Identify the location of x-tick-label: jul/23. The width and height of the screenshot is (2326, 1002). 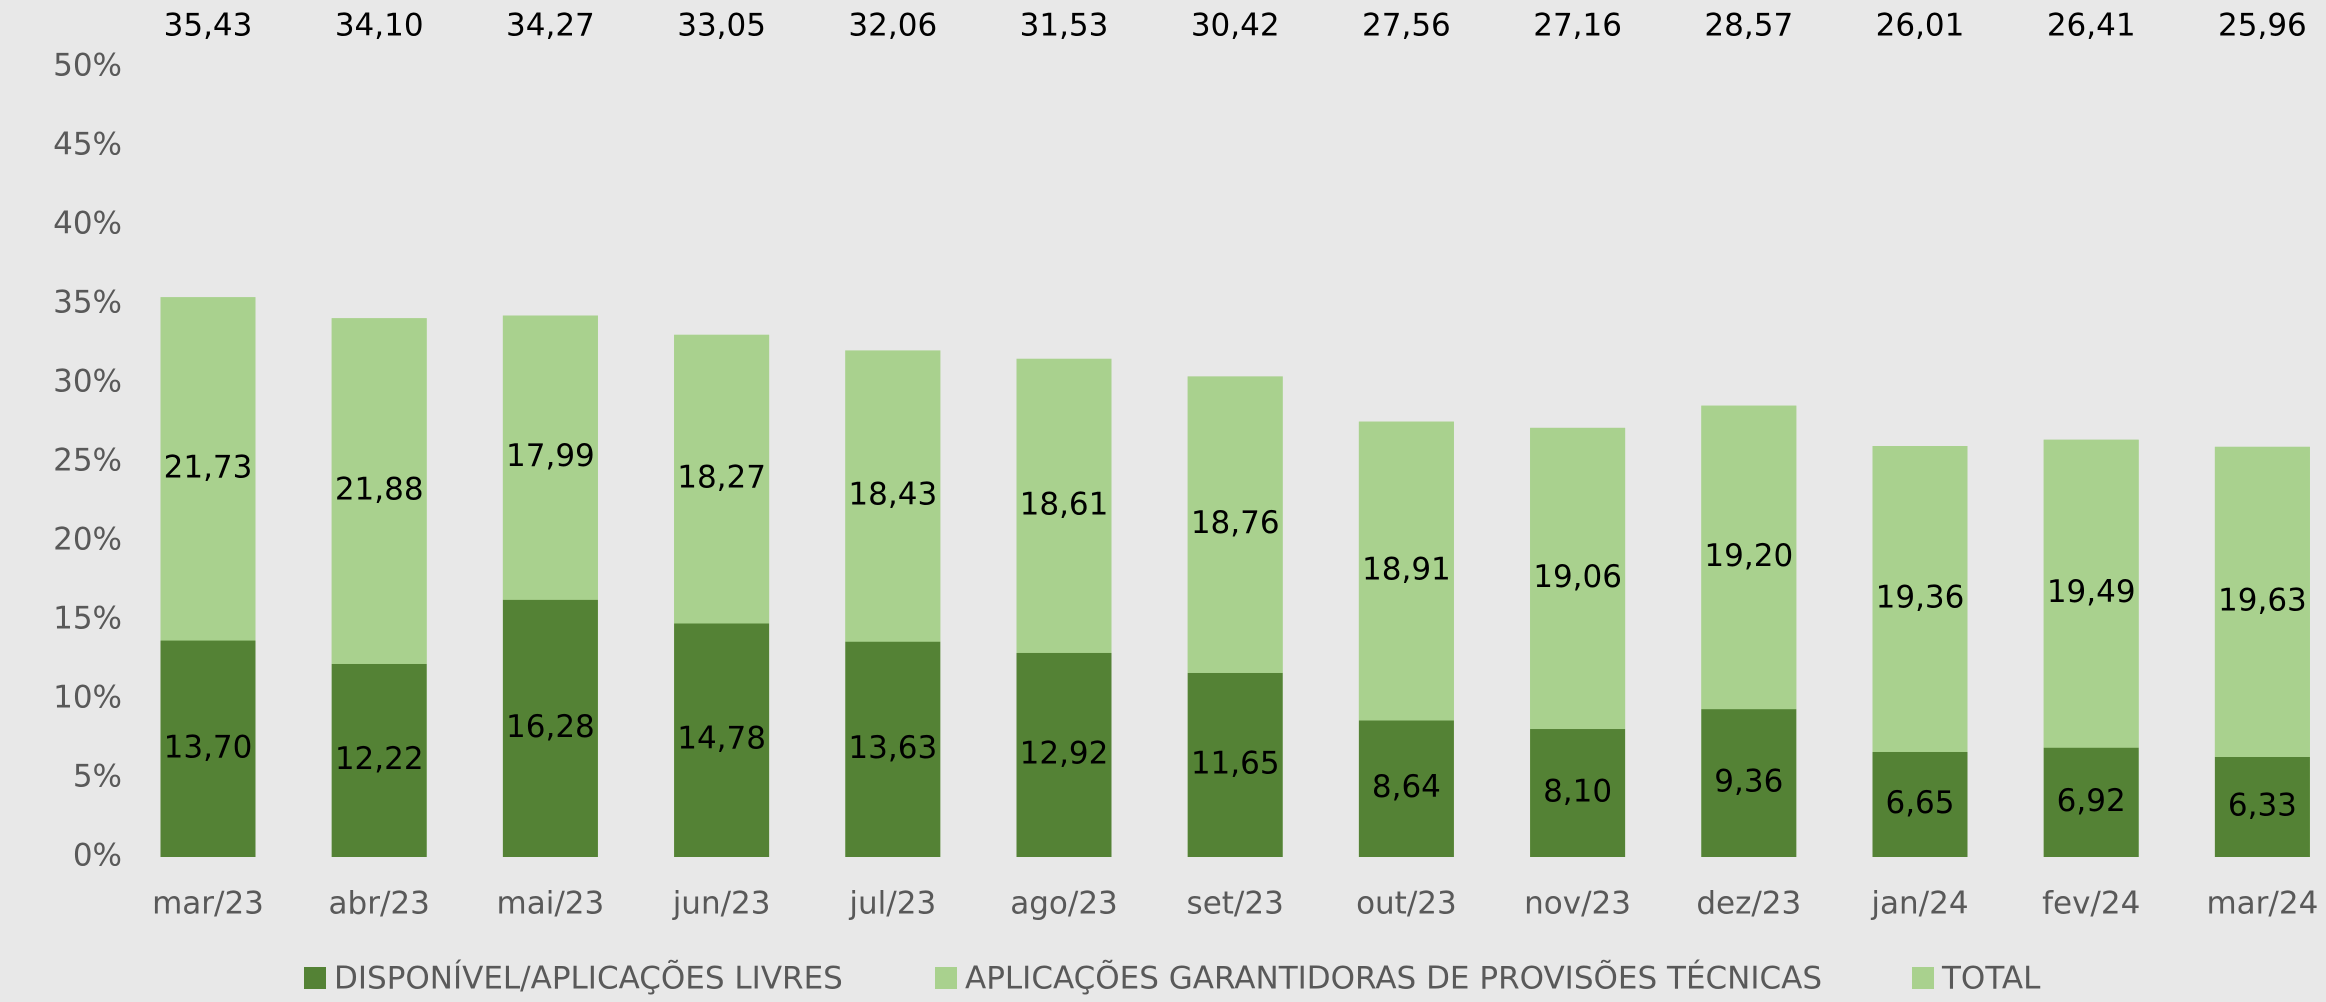
(892, 904).